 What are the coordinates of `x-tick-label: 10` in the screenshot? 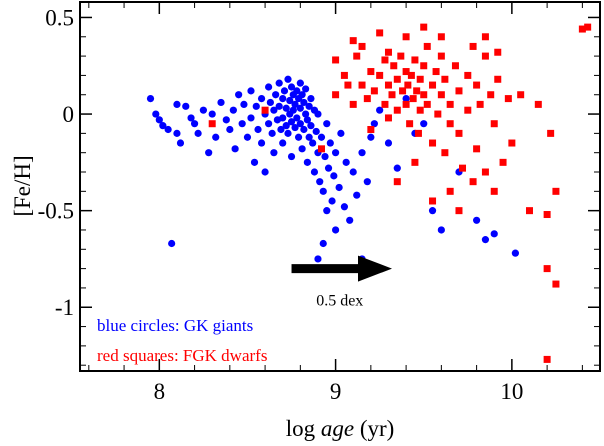 It's located at (511, 391).